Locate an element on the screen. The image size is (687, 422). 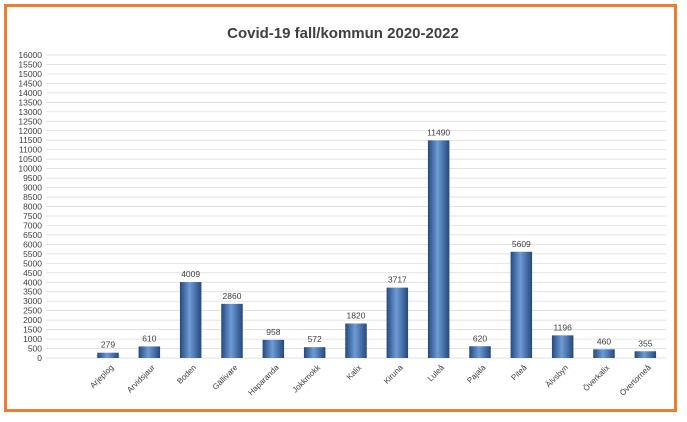
y-tick-label: 5500 is located at coordinates (32, 254).